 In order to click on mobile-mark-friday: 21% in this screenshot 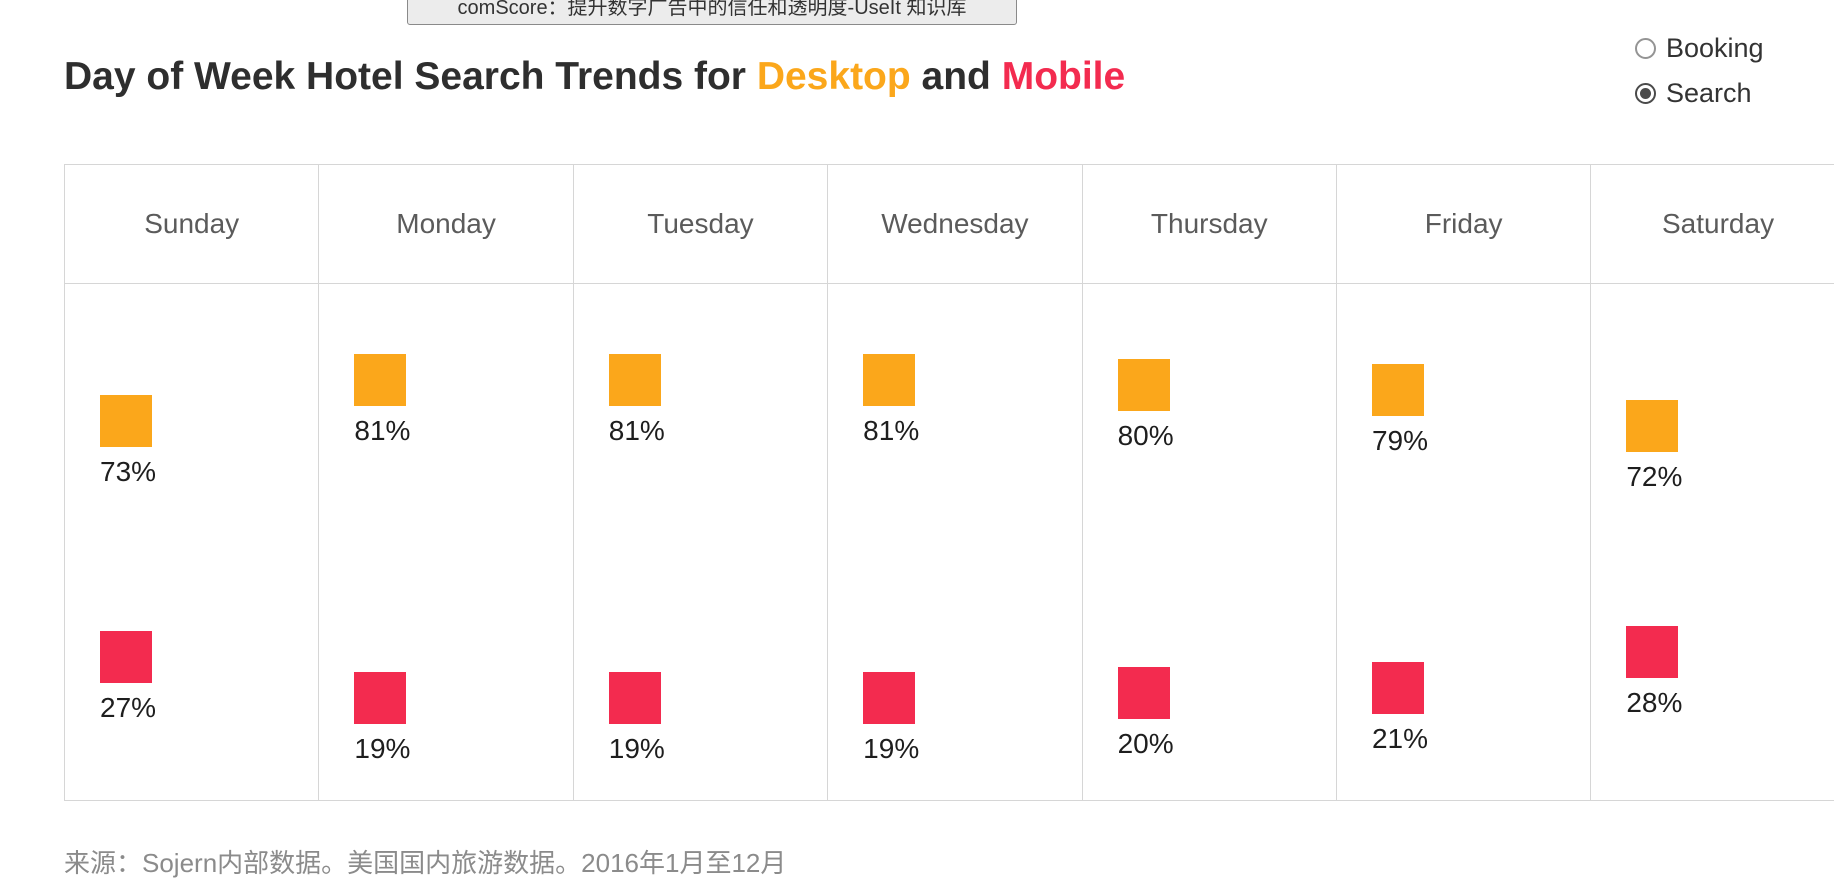, I will do `click(1399, 708)`.